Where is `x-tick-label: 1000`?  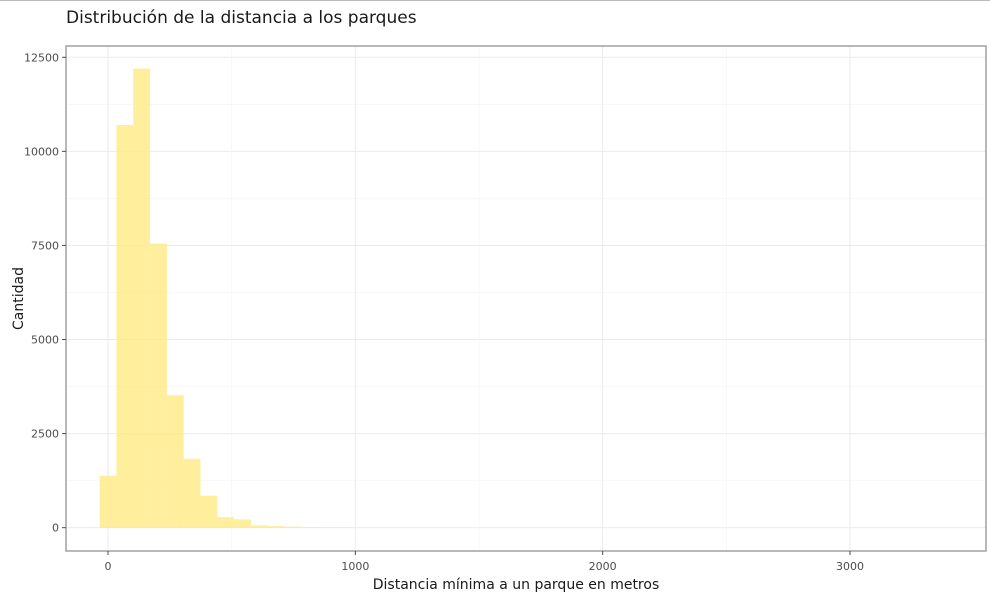
x-tick-label: 1000 is located at coordinates (355, 566).